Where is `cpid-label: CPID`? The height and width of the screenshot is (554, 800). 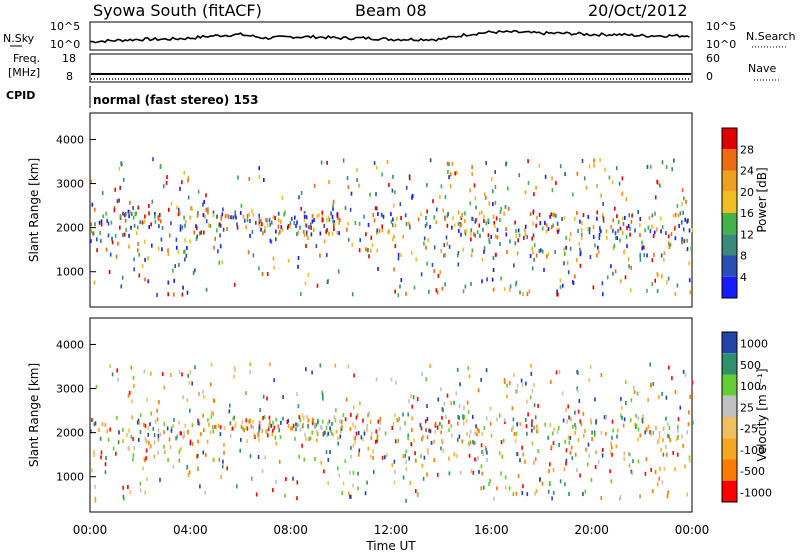
cpid-label: CPID is located at coordinates (20, 95).